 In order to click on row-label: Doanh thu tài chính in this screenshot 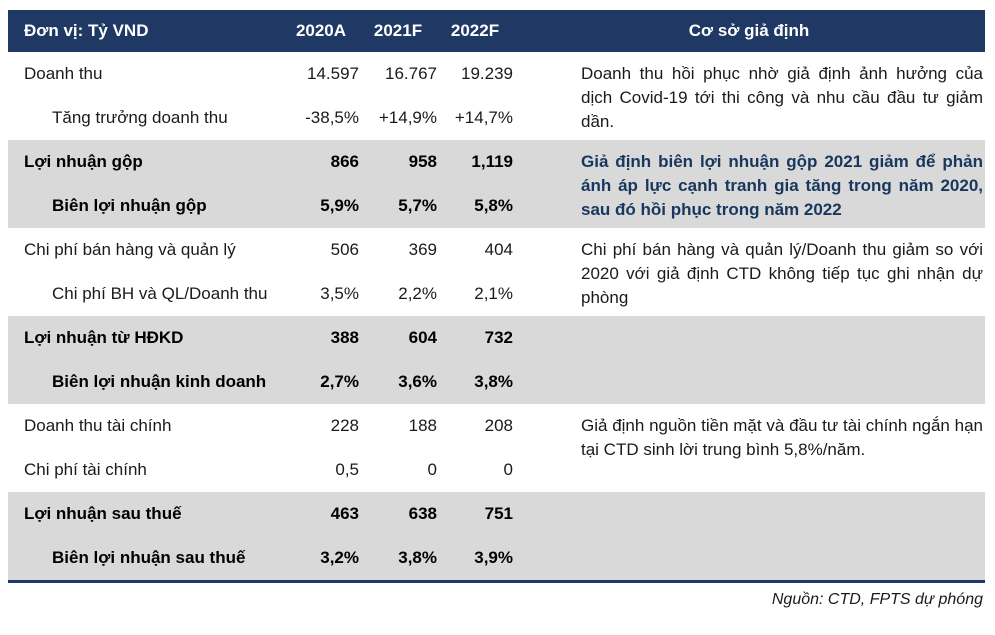, I will do `click(98, 425)`.